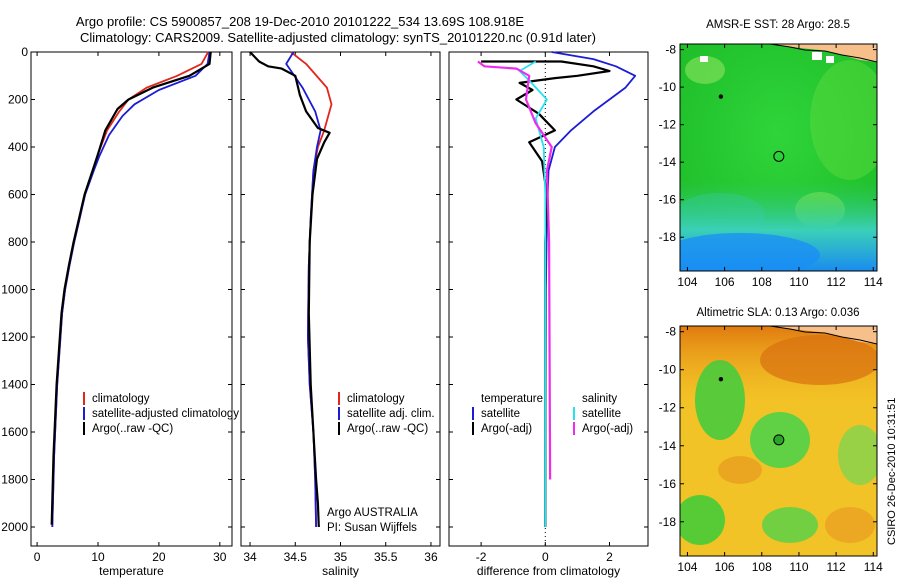  I want to click on series-line-temperature-satellite, so click(590, 289).